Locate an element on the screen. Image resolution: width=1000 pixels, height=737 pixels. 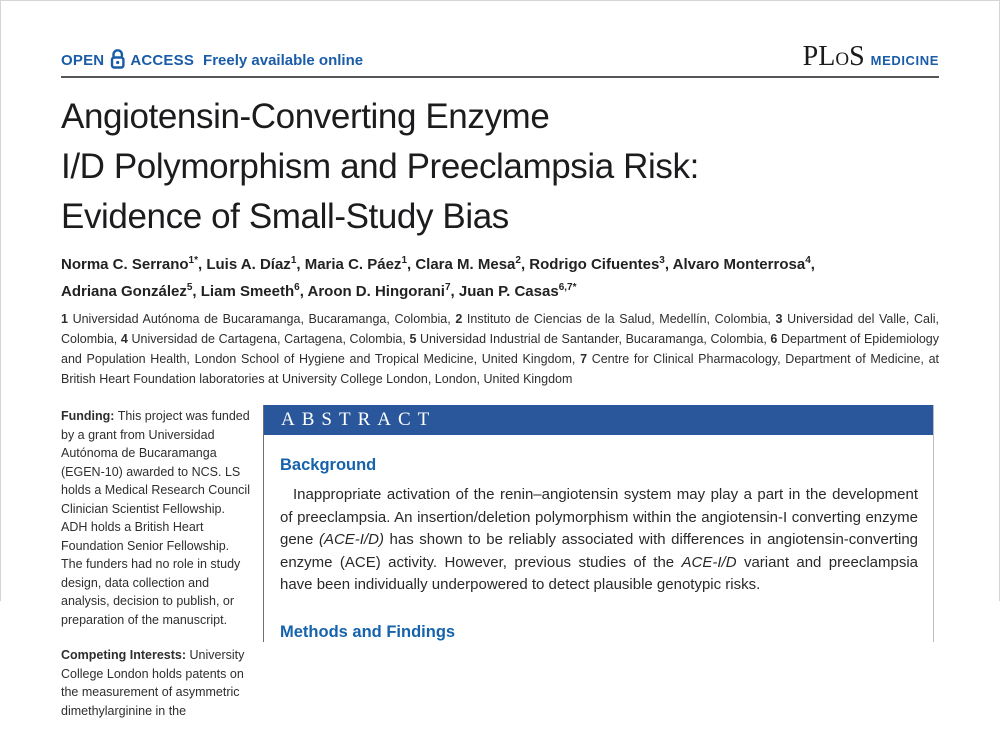
plos-logo-s: S is located at coordinates (857, 56).